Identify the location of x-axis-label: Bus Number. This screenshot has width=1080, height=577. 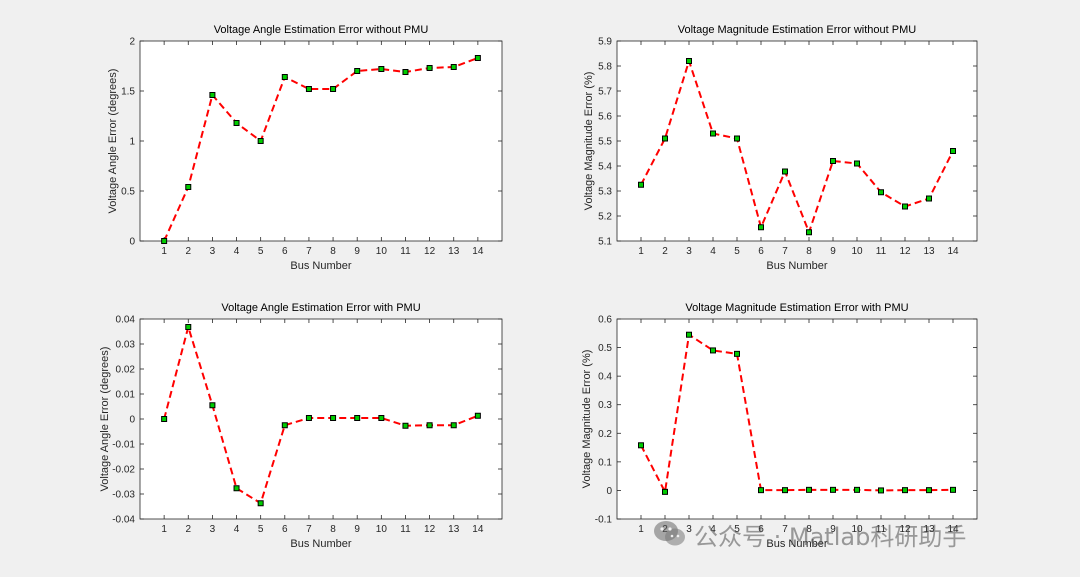
(796, 266).